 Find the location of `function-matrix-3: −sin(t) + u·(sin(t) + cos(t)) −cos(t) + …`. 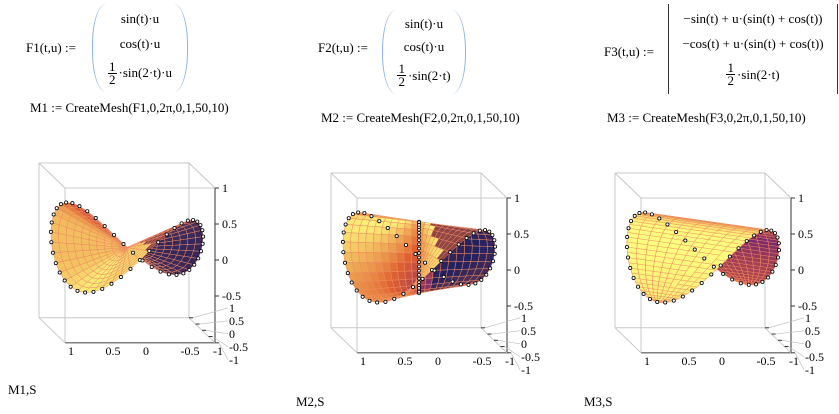

function-matrix-3: −sin(t) + u·(sin(t) + cos(t)) −cos(t) + … is located at coordinates (753, 49).